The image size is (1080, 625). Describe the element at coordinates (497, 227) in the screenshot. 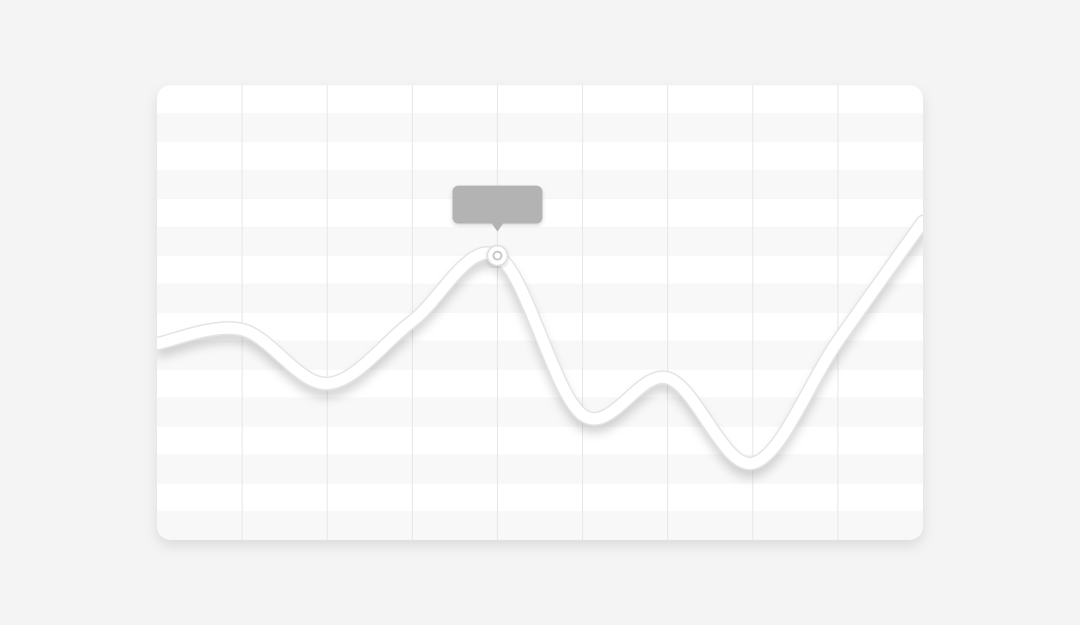

I see `tooltip-pointer` at that location.